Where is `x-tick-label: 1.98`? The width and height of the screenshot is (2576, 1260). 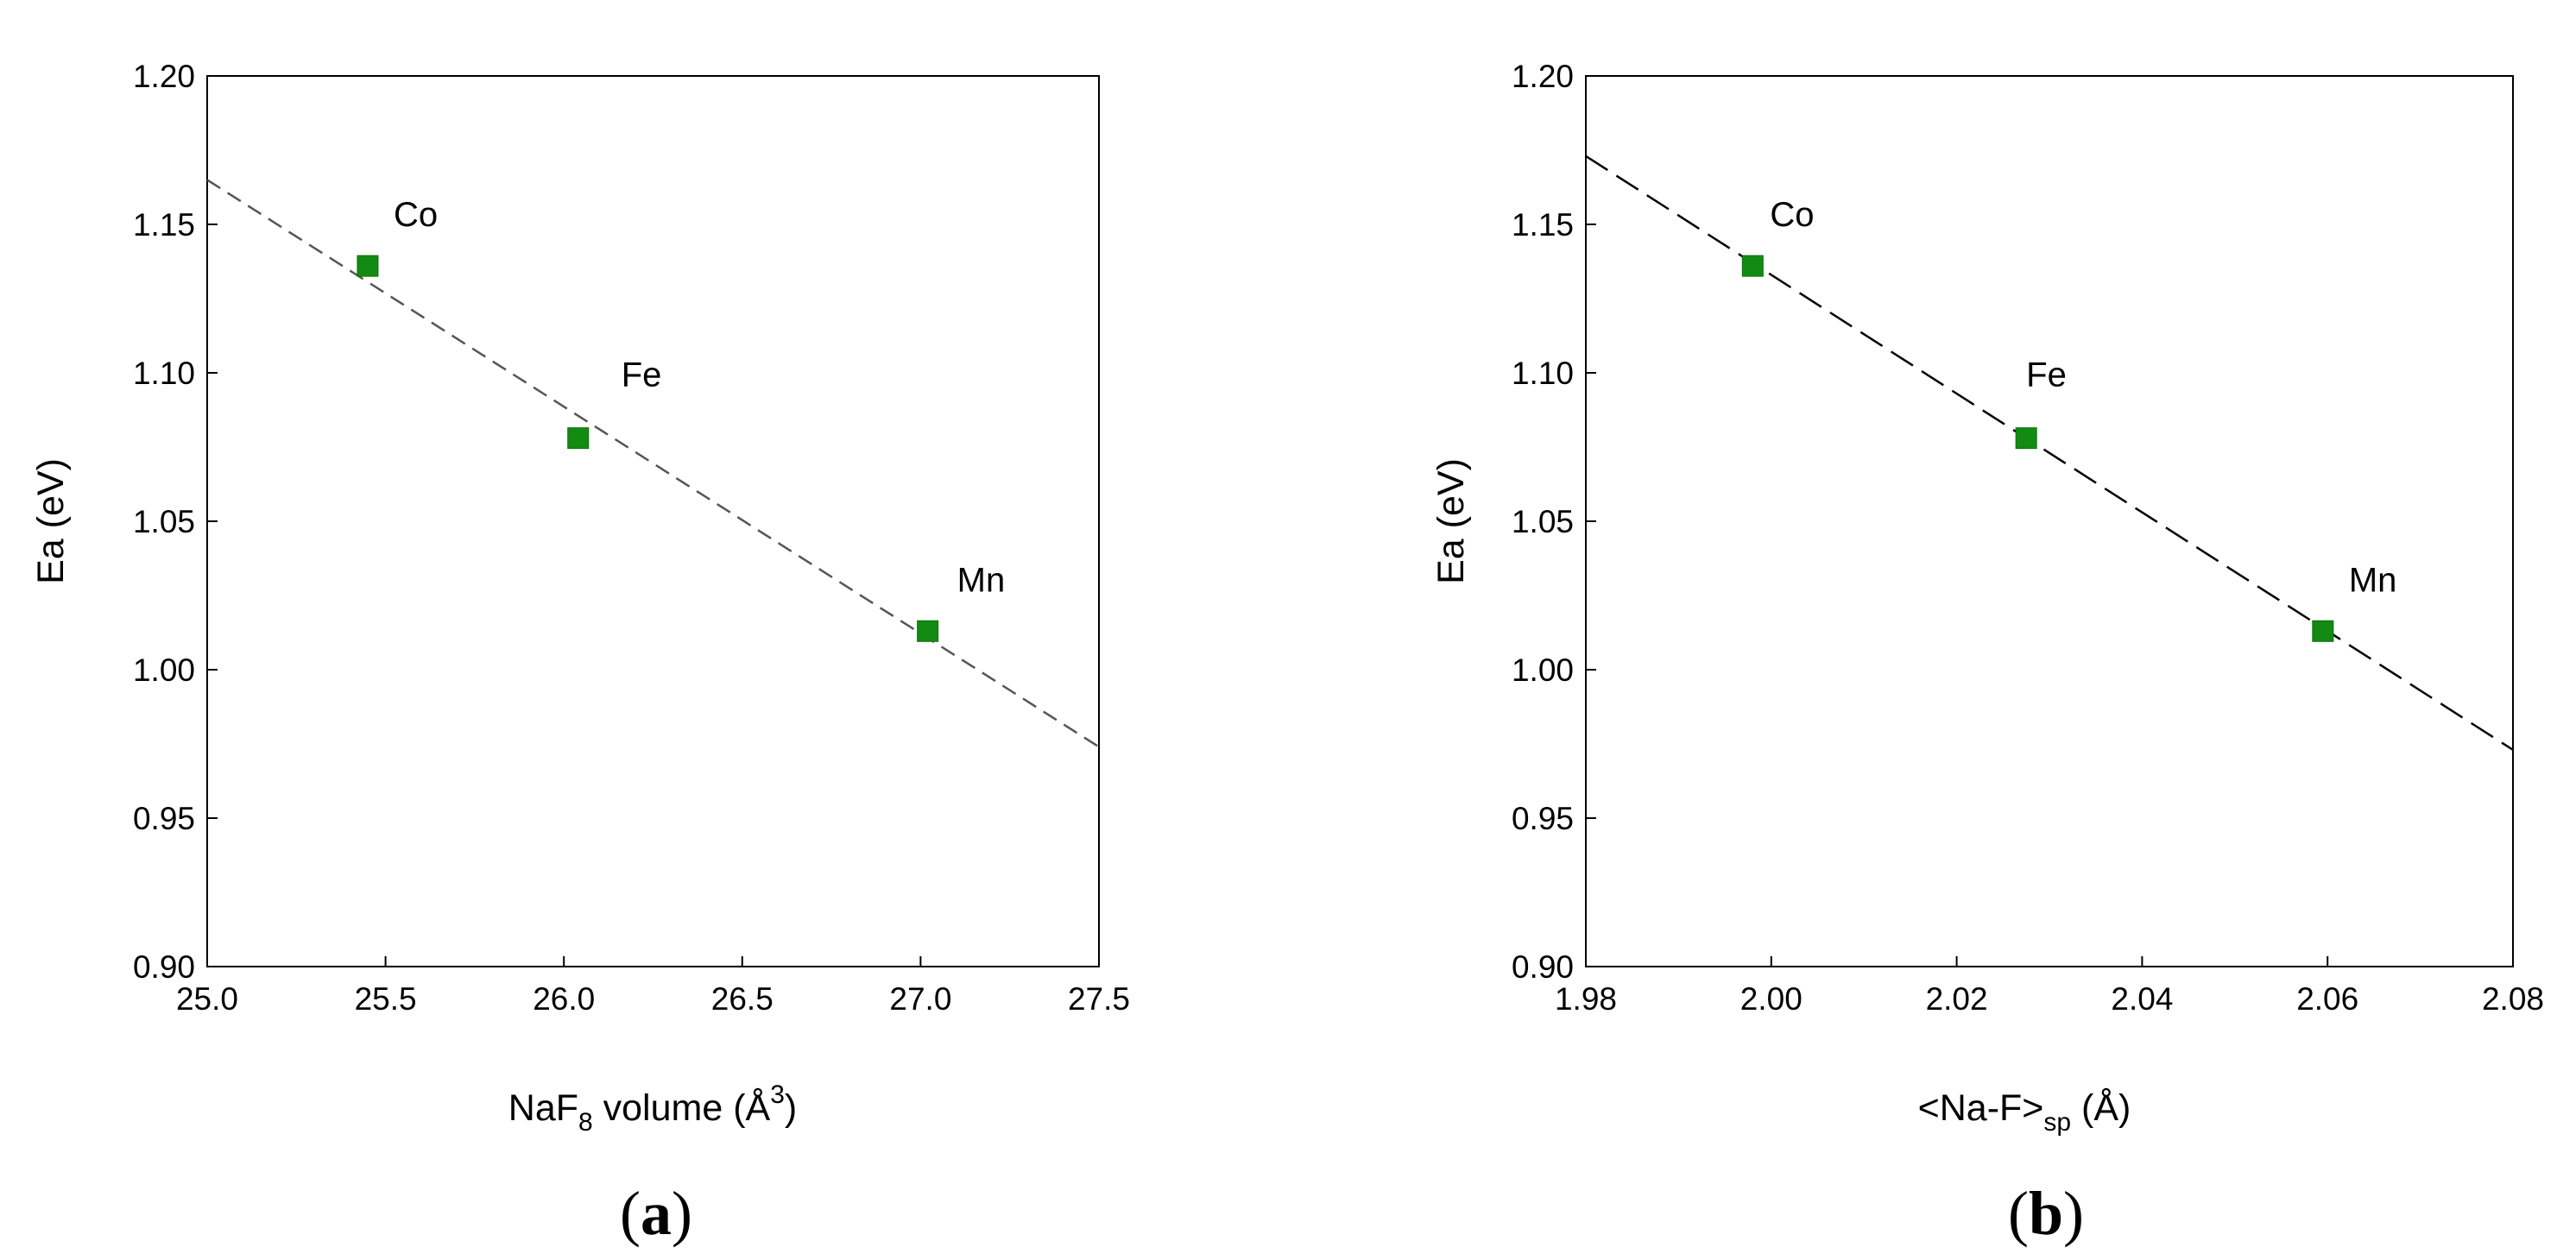
x-tick-label: 1.98 is located at coordinates (1586, 999).